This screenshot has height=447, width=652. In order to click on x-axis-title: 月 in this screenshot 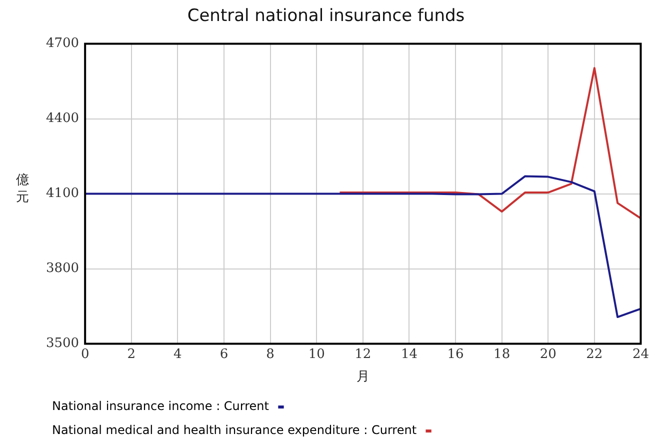, I will do `click(363, 377)`.